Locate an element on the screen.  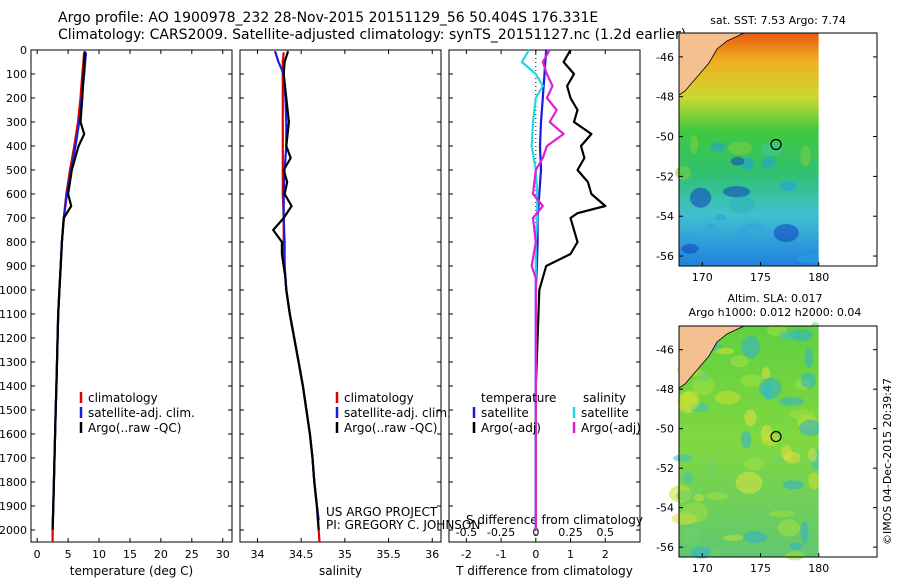
top-tick-label: -0.5 is located at coordinates (466, 532).